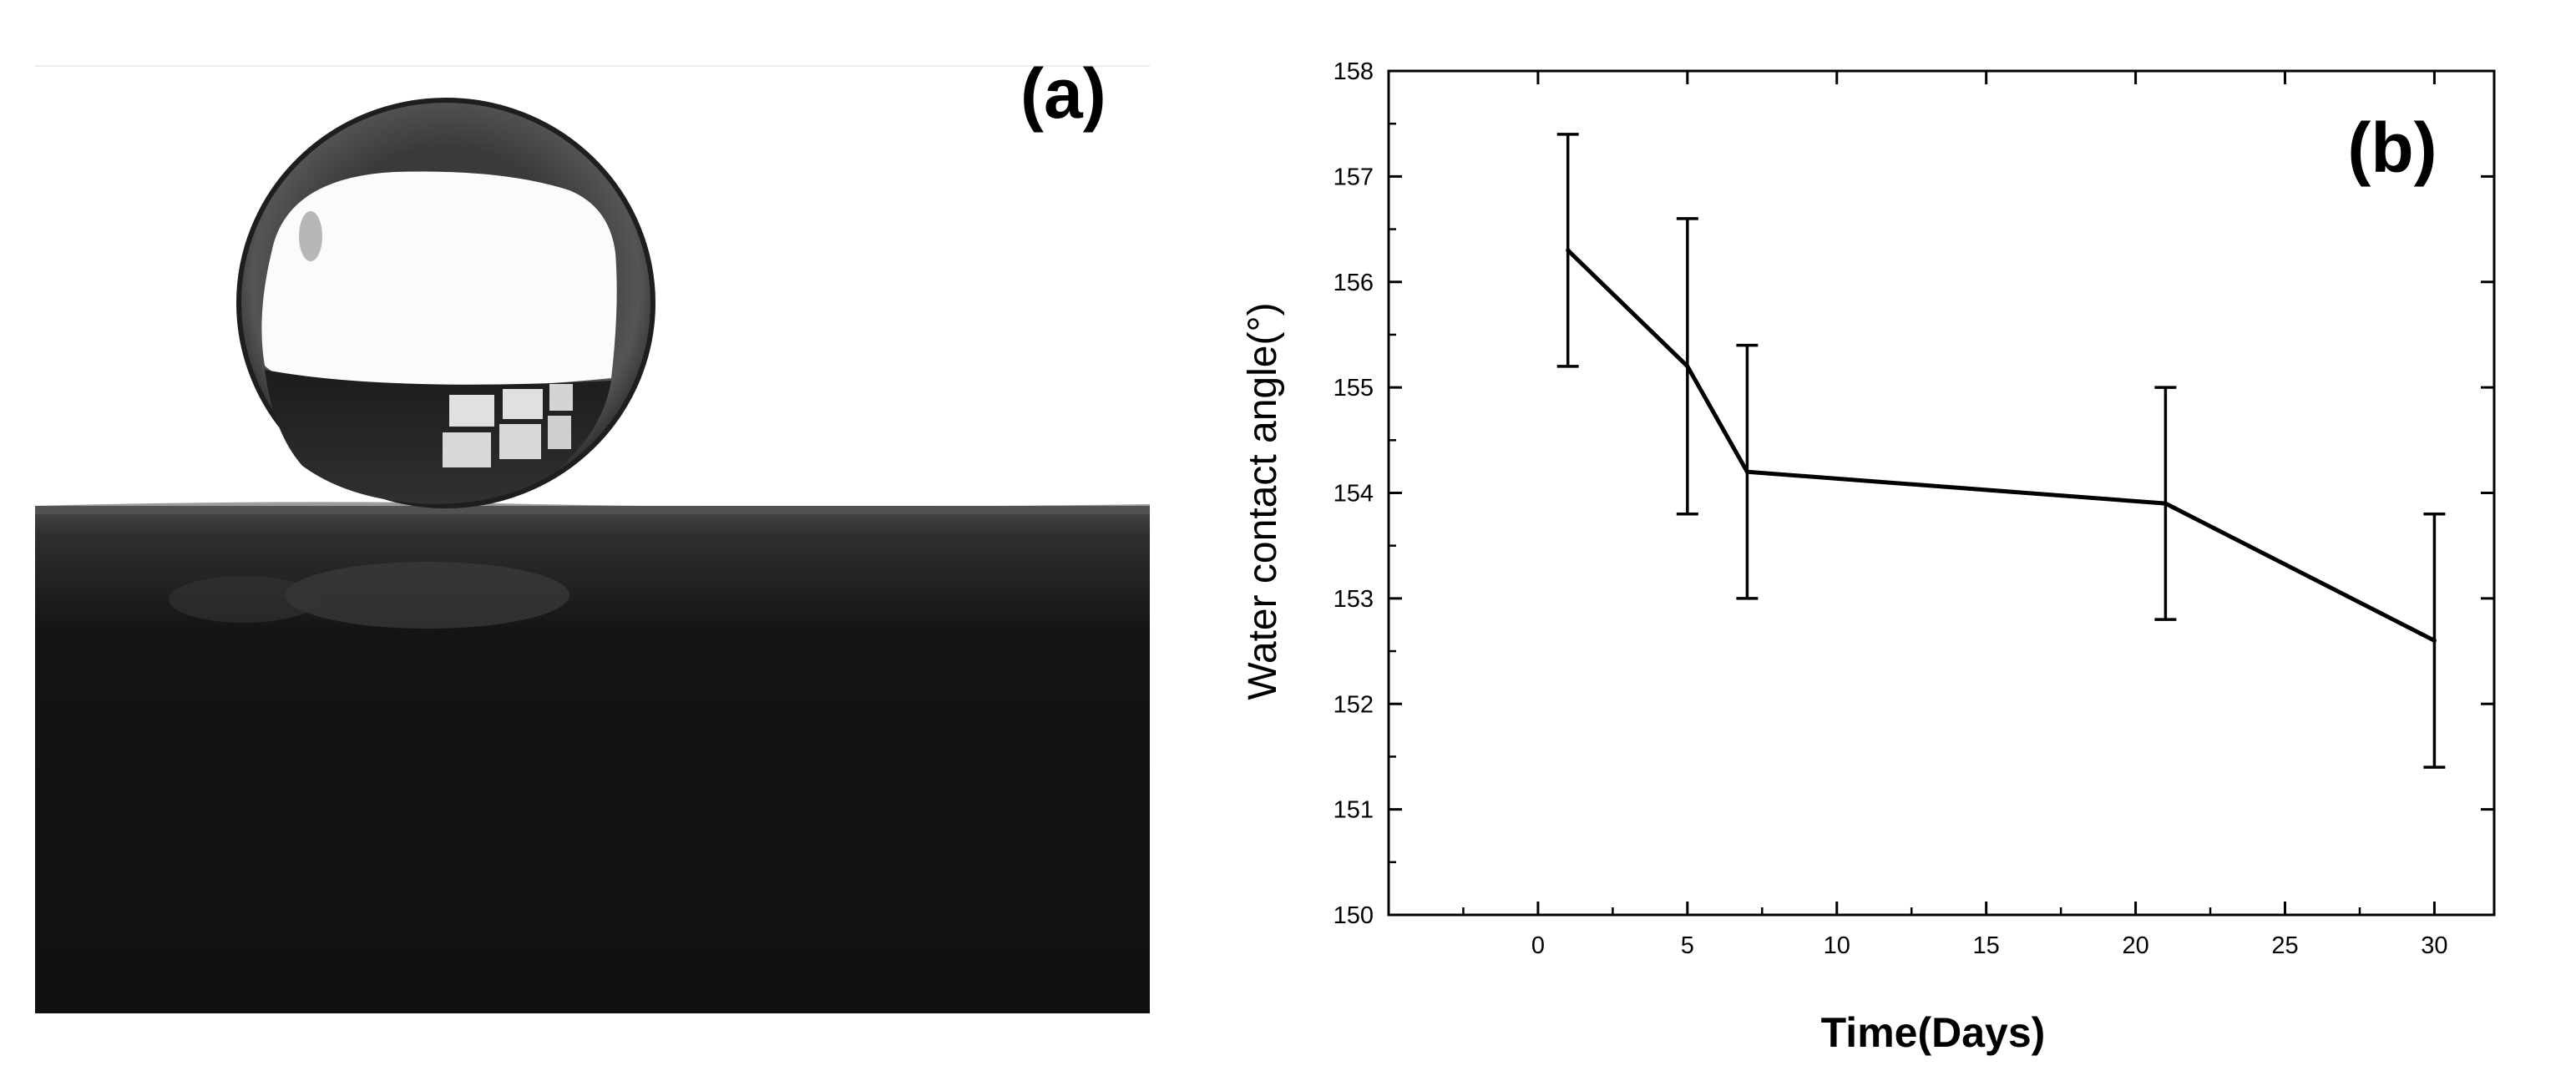 This screenshot has height=1086, width=2576. Describe the element at coordinates (446, 303) in the screenshot. I see `water-droplet` at that location.